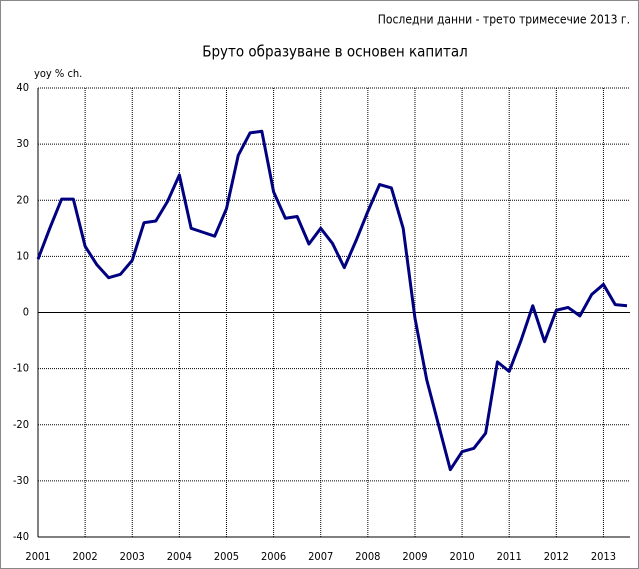  What do you see at coordinates (414, 556) in the screenshot?
I see `x-tick-label: 2009` at bounding box center [414, 556].